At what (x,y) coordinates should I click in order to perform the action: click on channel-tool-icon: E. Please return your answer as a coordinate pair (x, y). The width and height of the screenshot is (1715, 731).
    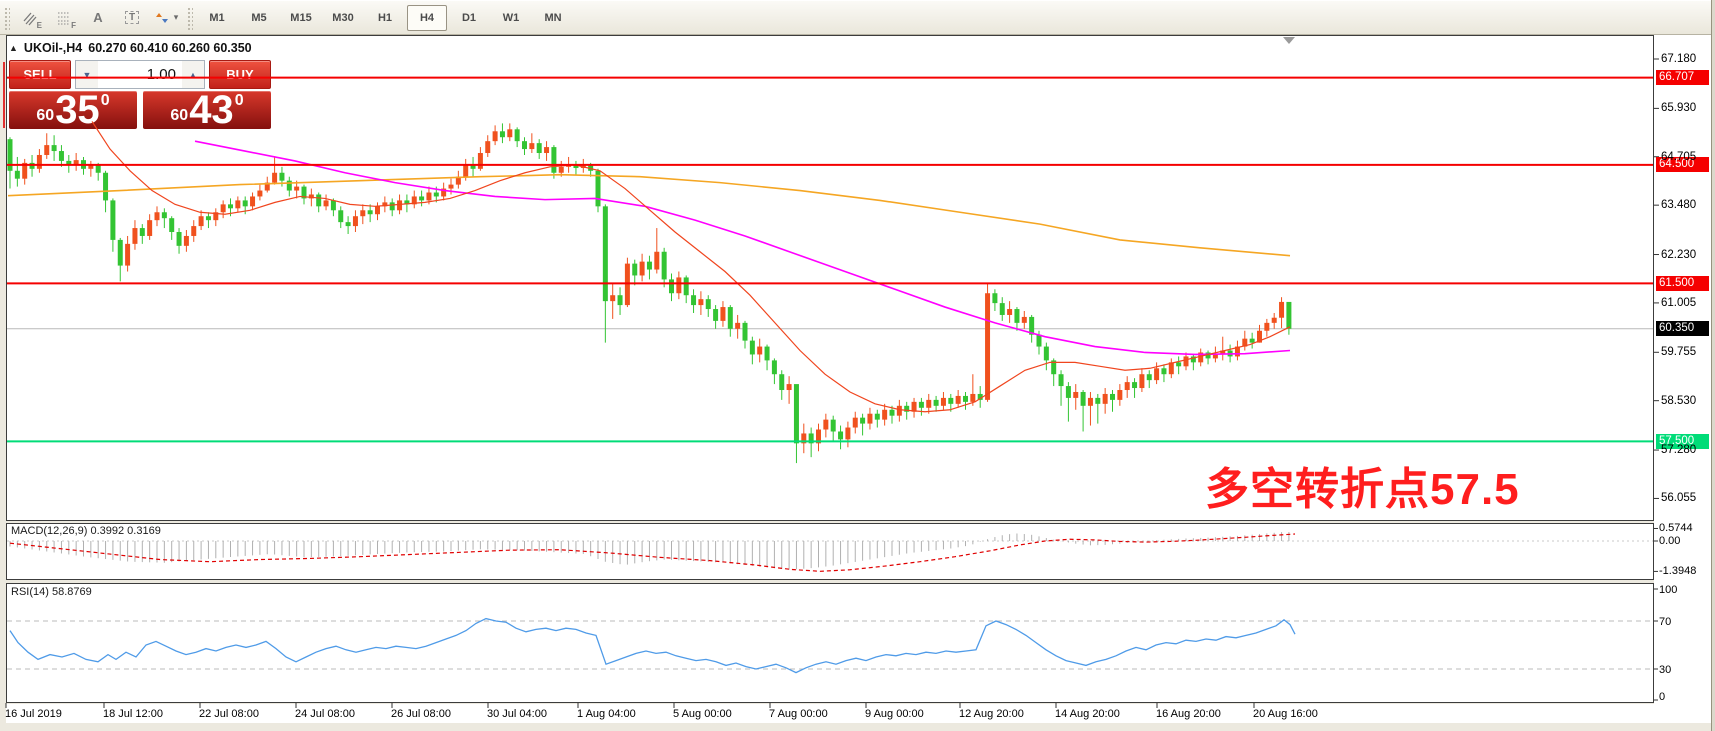
    Looking at the image, I should click on (30, 18).